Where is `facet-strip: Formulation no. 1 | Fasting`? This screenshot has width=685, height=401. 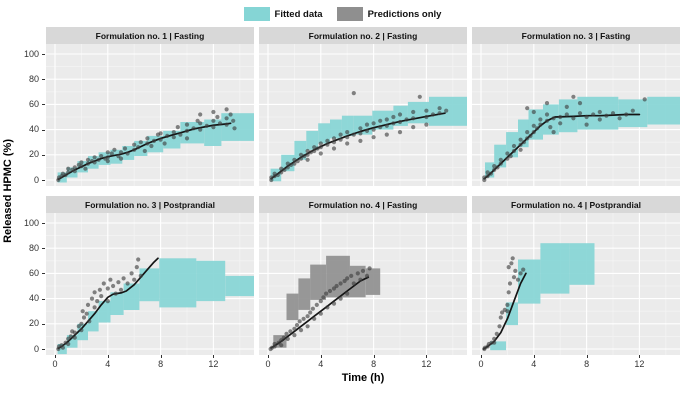
facet-strip: Formulation no. 1 | Fasting is located at coordinates (150, 35).